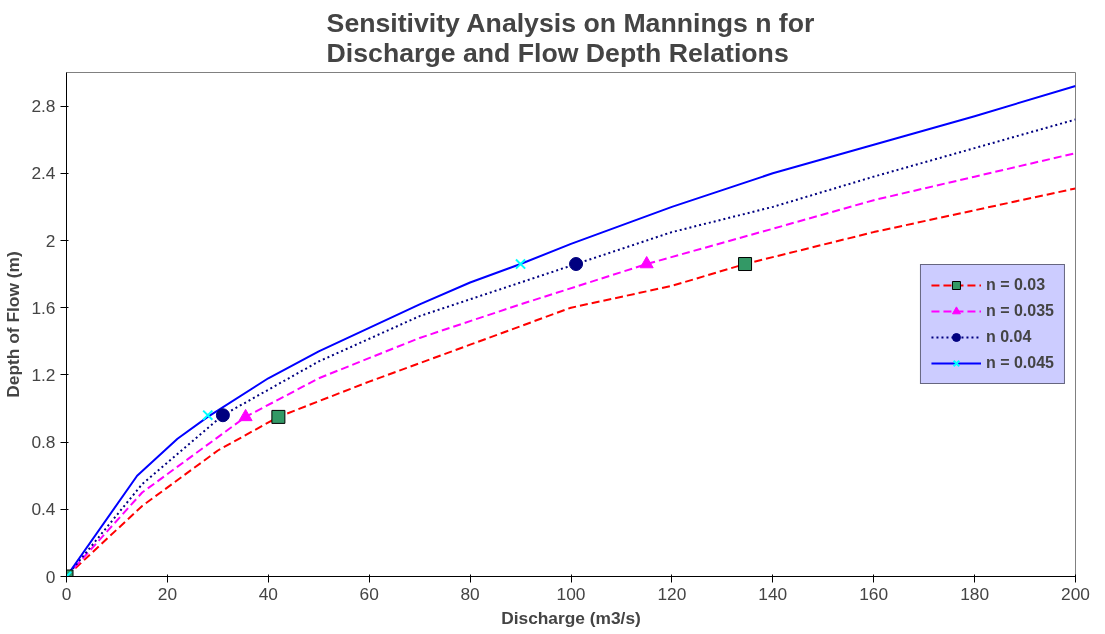  What do you see at coordinates (43, 307) in the screenshot?
I see `y-tick-label: 1.6` at bounding box center [43, 307].